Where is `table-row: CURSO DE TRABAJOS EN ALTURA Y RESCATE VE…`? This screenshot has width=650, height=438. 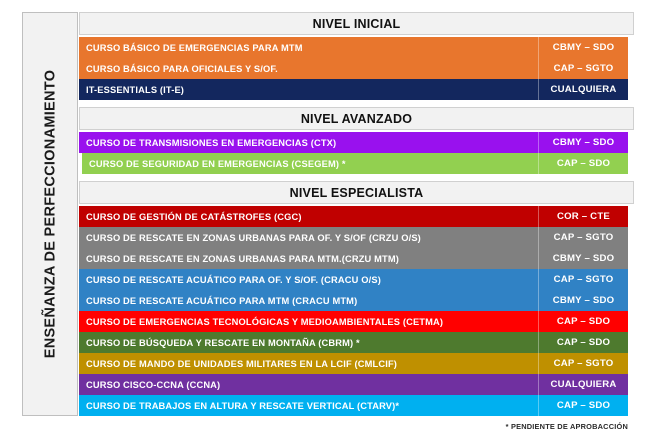
table-row: CURSO DE TRABAJOS EN ALTURA Y RESCATE VE… is located at coordinates (353, 405).